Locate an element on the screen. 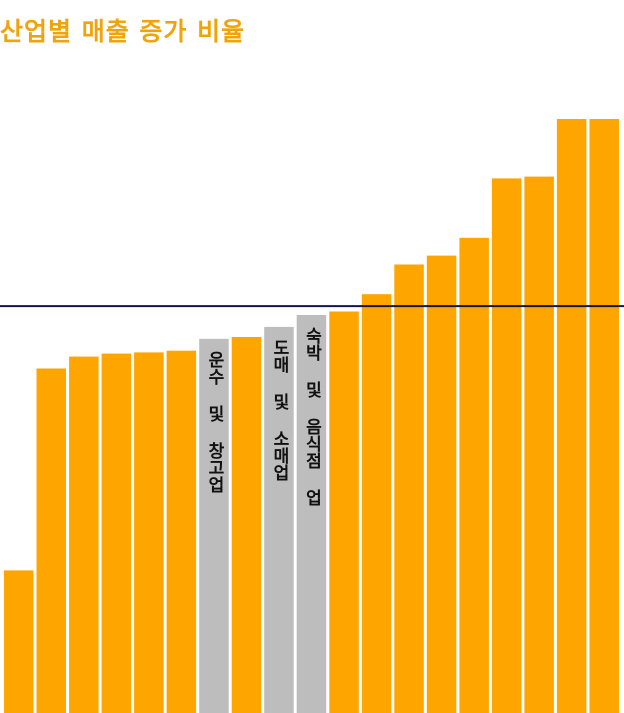 Image resolution: width=624 pixels, height=713 pixels. bar-label: 운수 및 창고업 is located at coordinates (214, 422).